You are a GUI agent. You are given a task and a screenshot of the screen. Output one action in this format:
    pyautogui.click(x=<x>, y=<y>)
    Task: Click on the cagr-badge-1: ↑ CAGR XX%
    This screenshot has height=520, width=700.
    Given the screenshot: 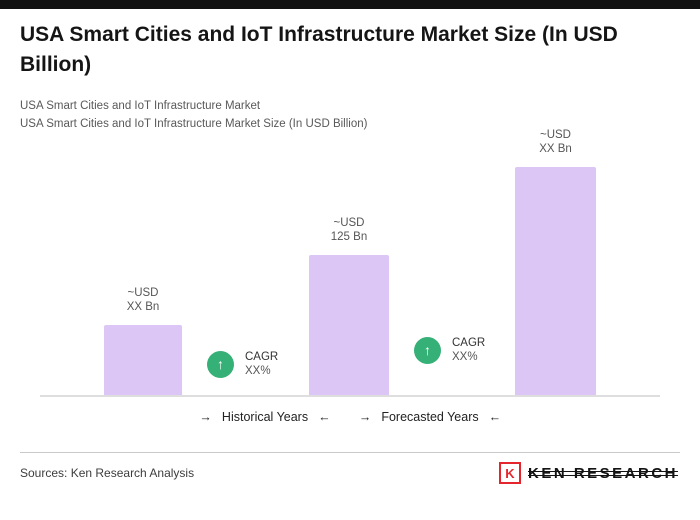 What is the action you would take?
    pyautogui.click(x=242, y=364)
    